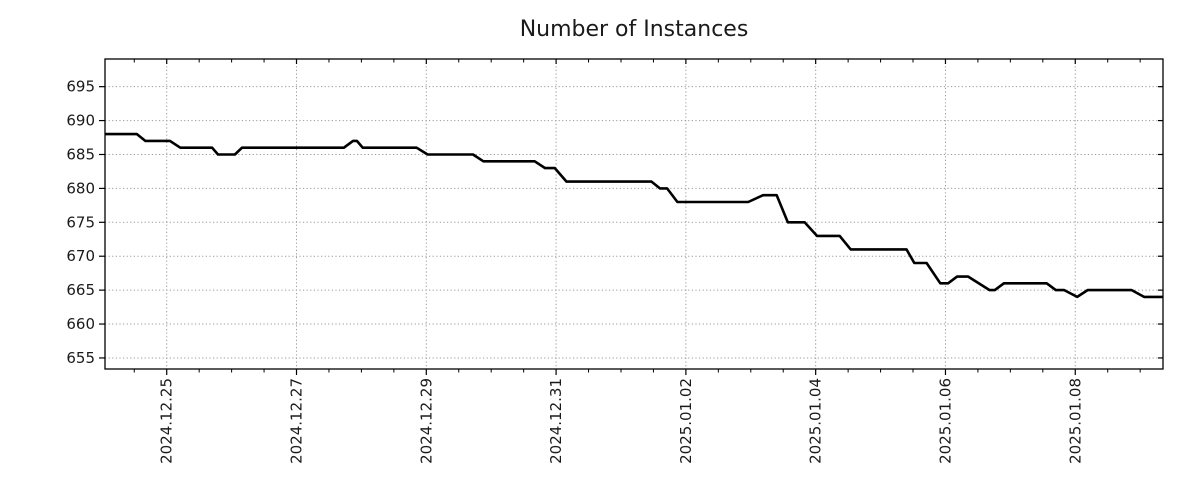 Image resolution: width=1200 pixels, height=500 pixels. I want to click on y-tick-label: 680, so click(80, 188).